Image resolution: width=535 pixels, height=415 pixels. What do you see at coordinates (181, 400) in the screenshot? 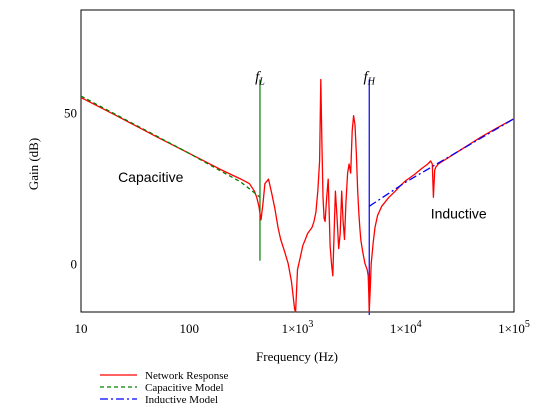
I see `legend-label: Inductive Model` at bounding box center [181, 400].